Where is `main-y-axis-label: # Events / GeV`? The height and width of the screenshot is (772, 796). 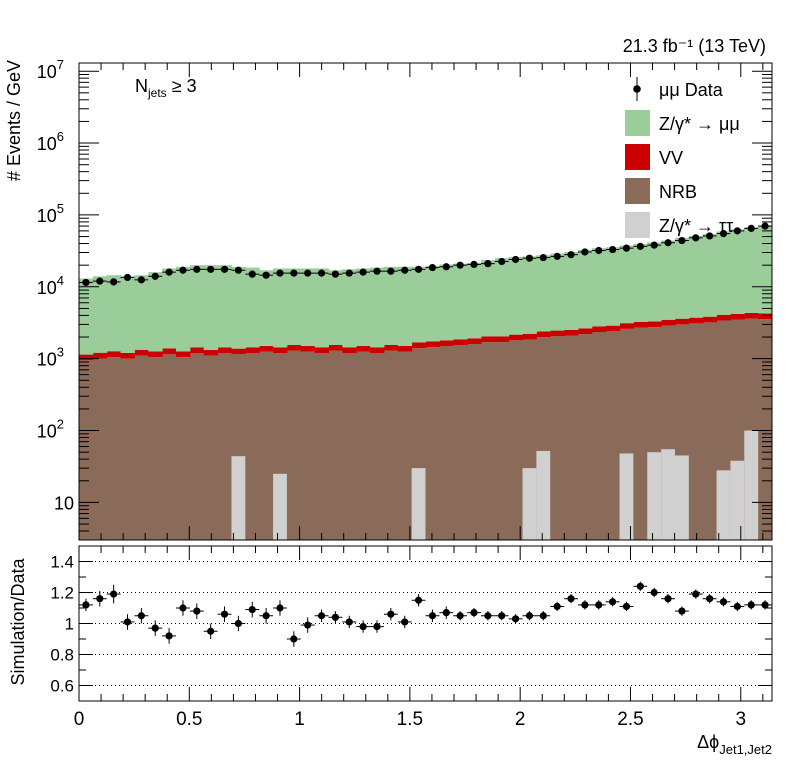
main-y-axis-label: # Events / GeV is located at coordinates (14, 120).